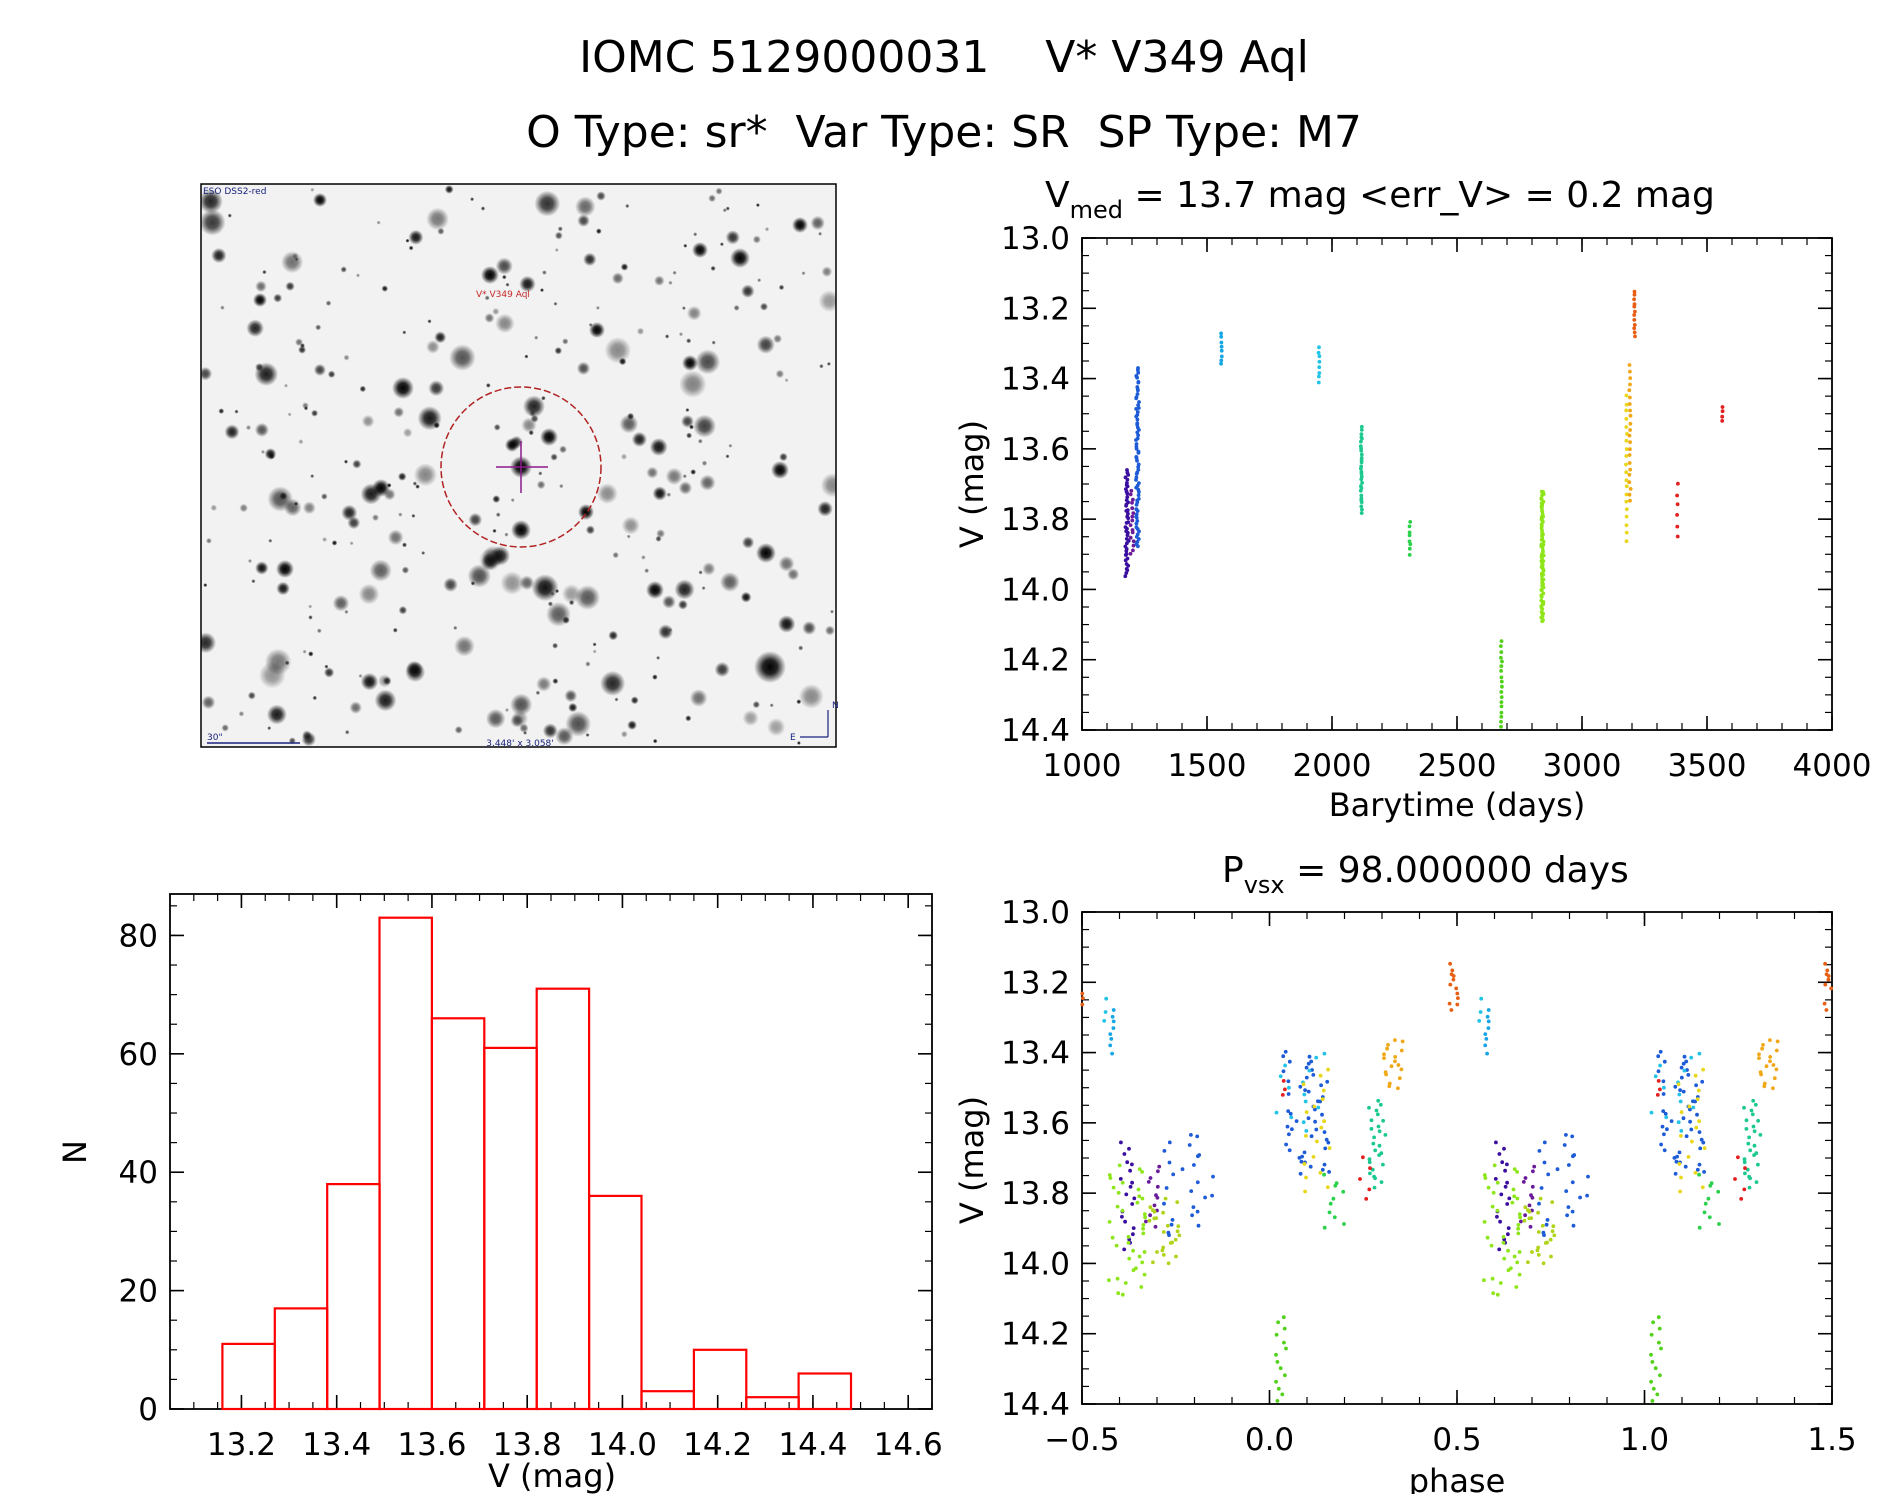 The height and width of the screenshot is (1494, 1889). Describe the element at coordinates (138, 1055) in the screenshot. I see `y-tick-label: 60` at that location.